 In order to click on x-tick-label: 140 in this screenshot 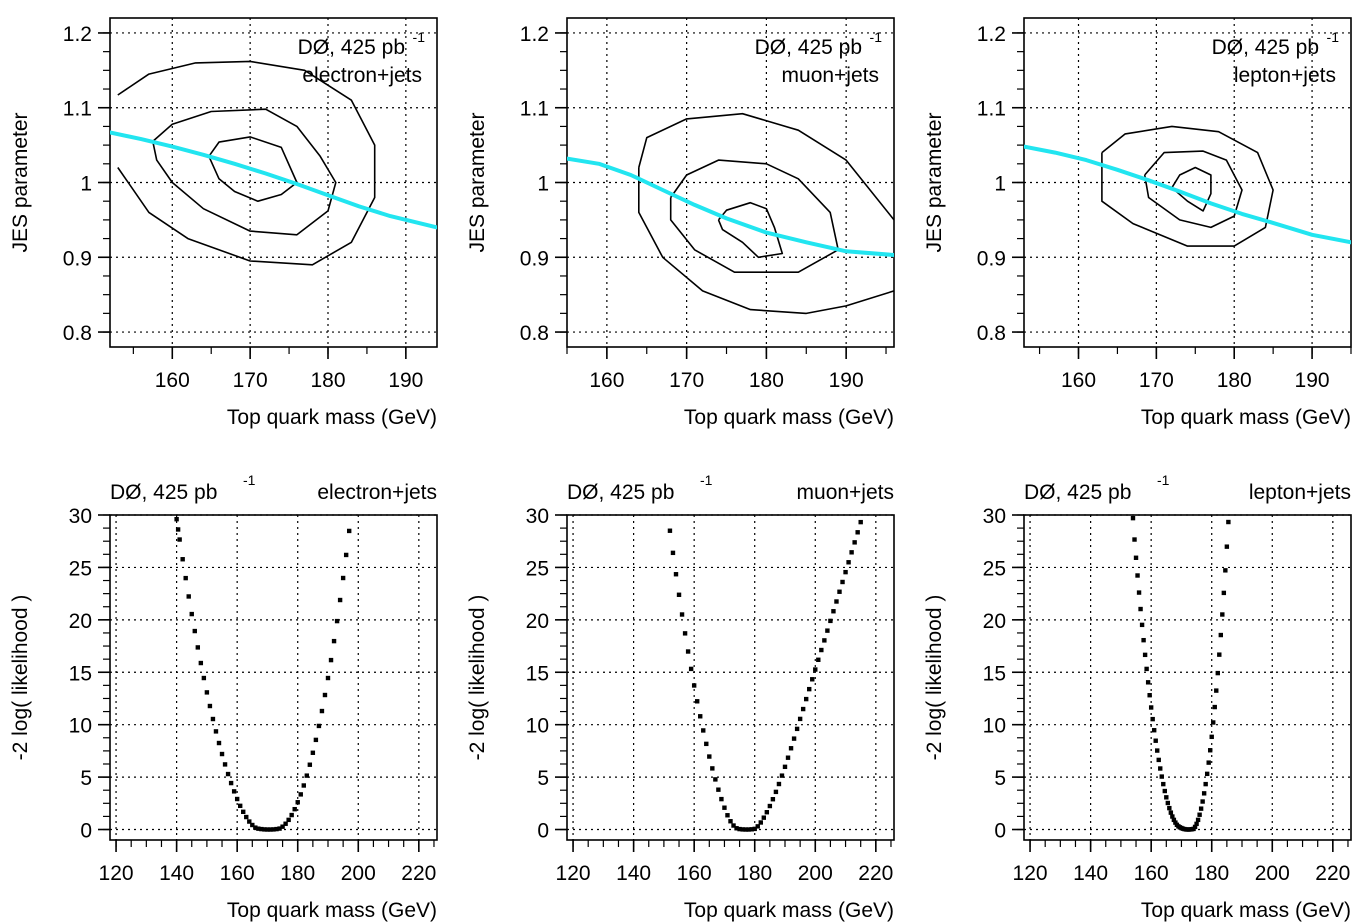, I will do `click(1090, 873)`.